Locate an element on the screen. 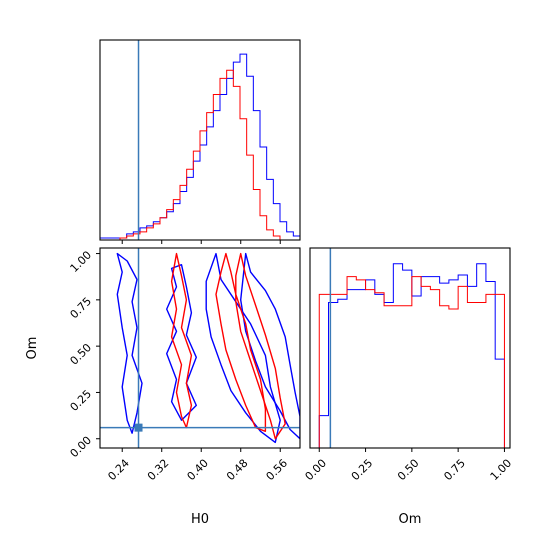 The width and height of the screenshot is (550, 550). om-hist-tick-label: 0.50 is located at coordinates (408, 470).